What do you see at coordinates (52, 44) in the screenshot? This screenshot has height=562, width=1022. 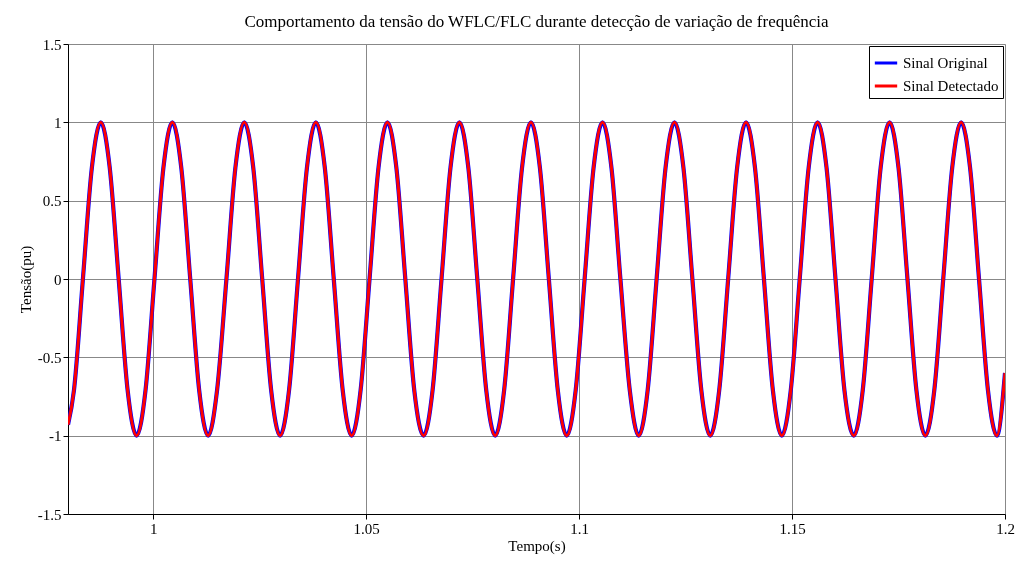 I see `y-tick-label: 1.5` at bounding box center [52, 44].